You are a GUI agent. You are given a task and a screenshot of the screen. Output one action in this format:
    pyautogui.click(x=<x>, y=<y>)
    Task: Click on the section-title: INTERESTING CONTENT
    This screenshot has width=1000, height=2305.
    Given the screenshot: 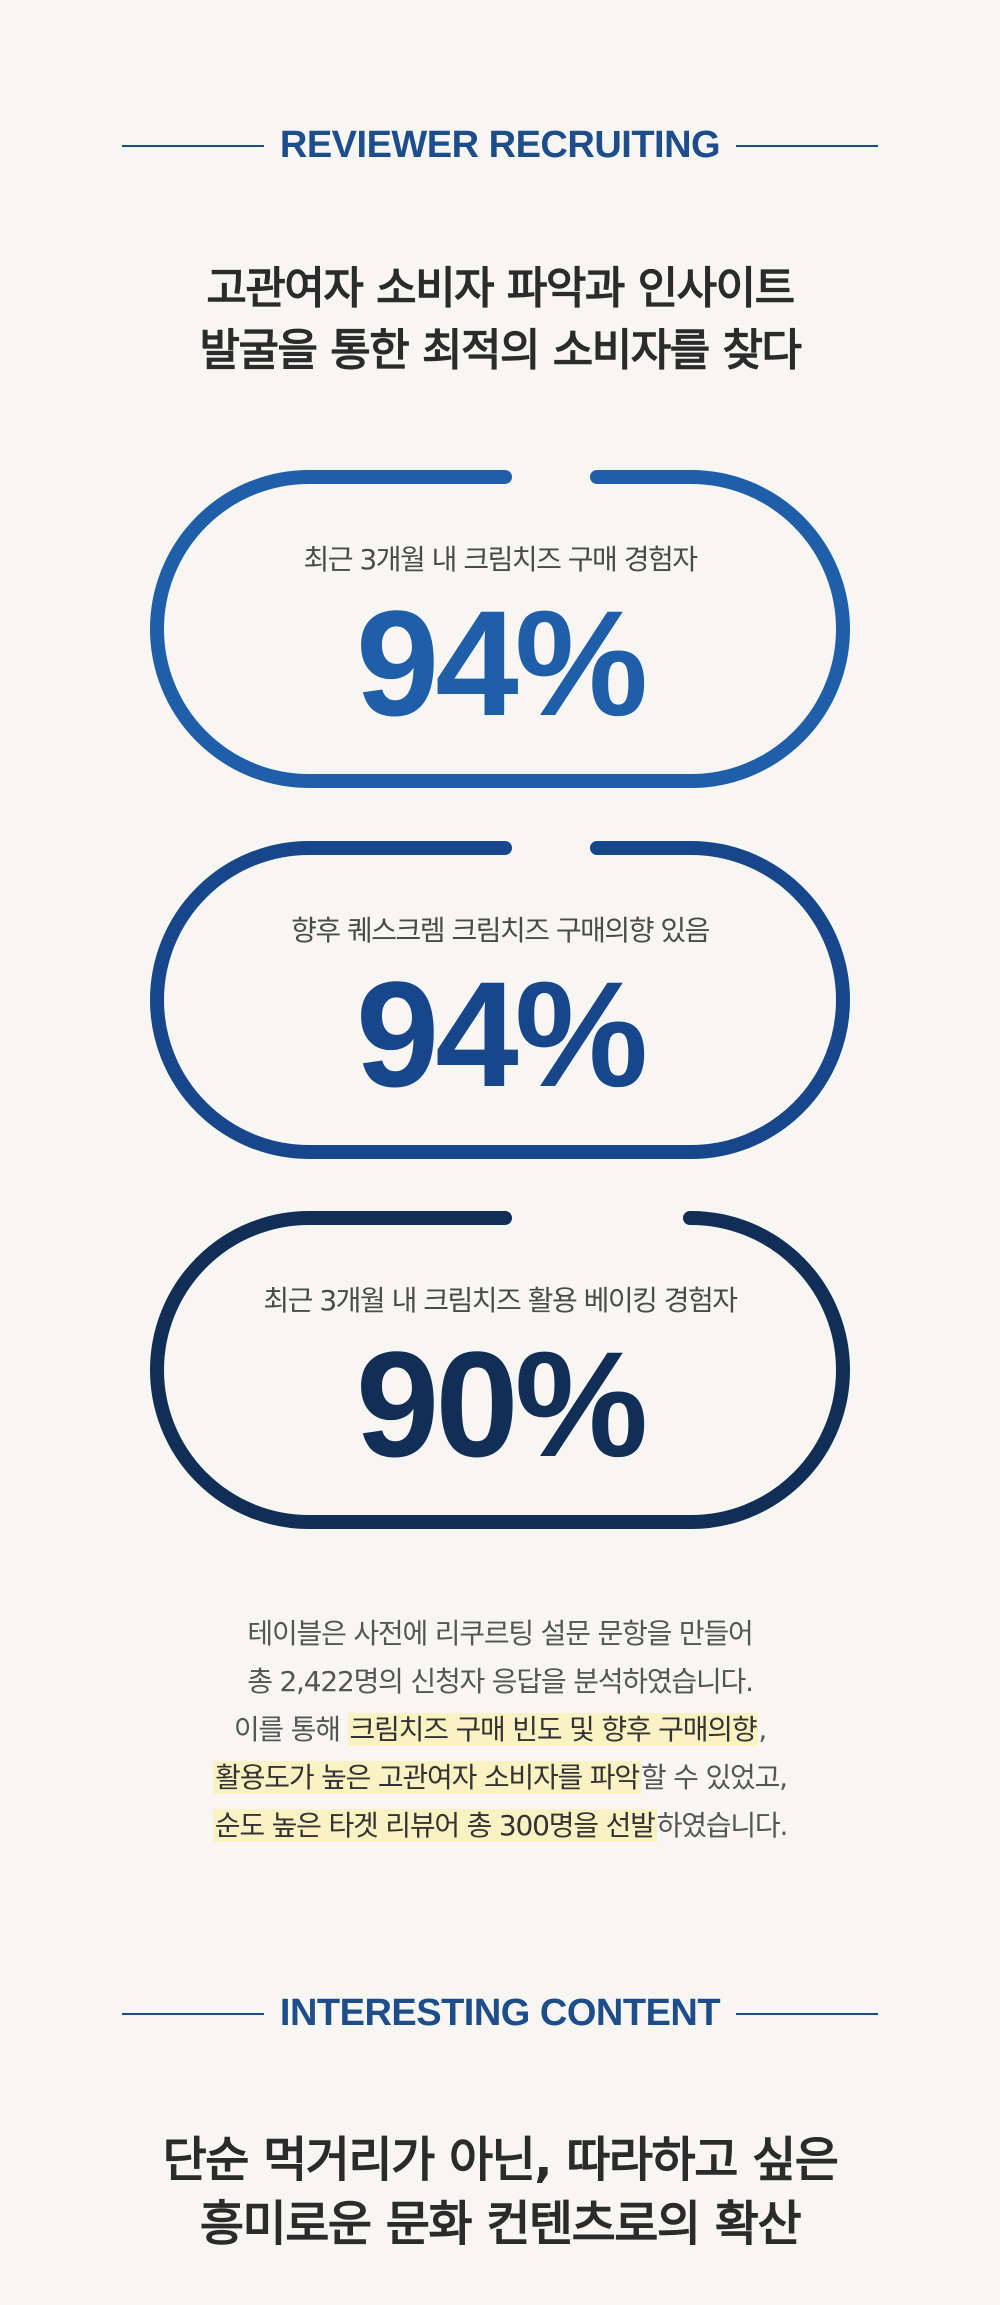 What is the action you would take?
    pyautogui.click(x=500, y=2013)
    